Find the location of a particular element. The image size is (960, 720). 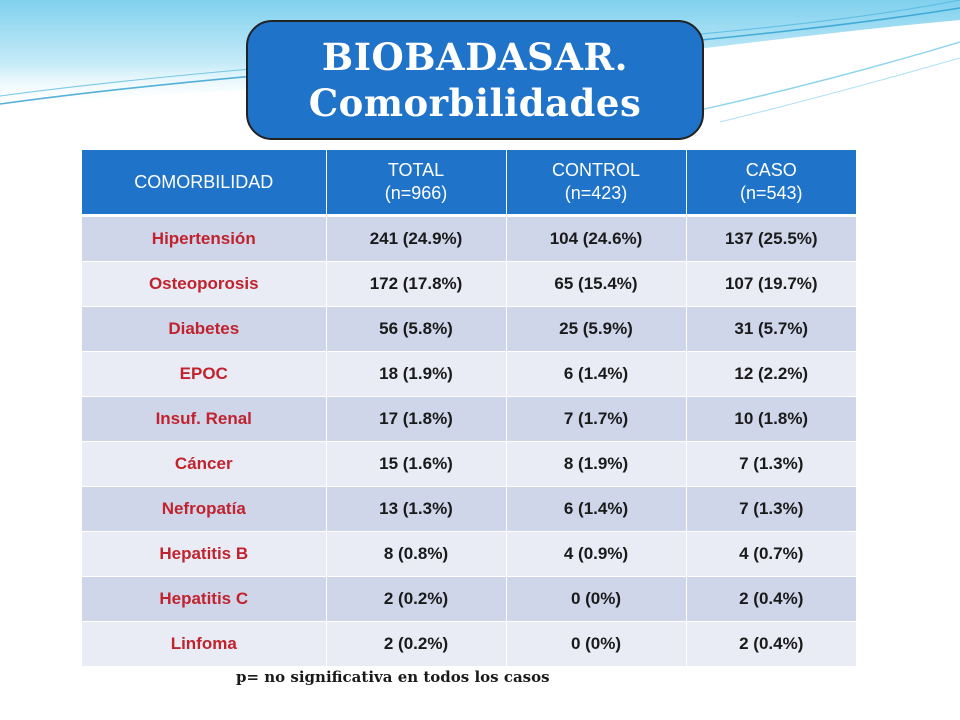

header-label: COMORBILIDAD is located at coordinates (204, 181).